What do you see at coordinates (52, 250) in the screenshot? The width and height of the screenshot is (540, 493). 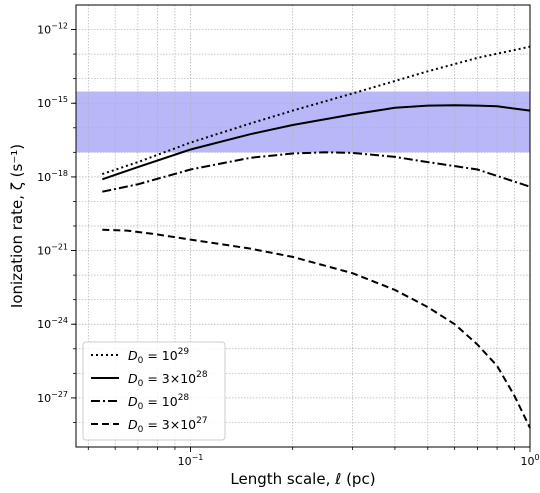 I see `y-tick-label: 10−21` at bounding box center [52, 250].